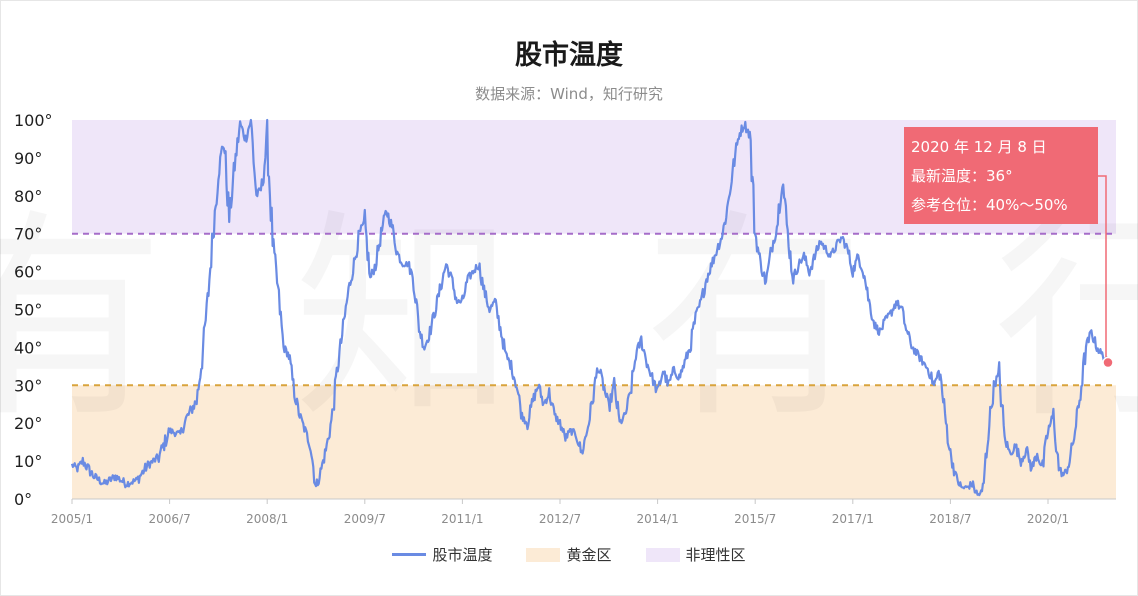 This screenshot has height=596, width=1138. Describe the element at coordinates (853, 519) in the screenshot. I see `x-tick-label: 2017/1` at that location.